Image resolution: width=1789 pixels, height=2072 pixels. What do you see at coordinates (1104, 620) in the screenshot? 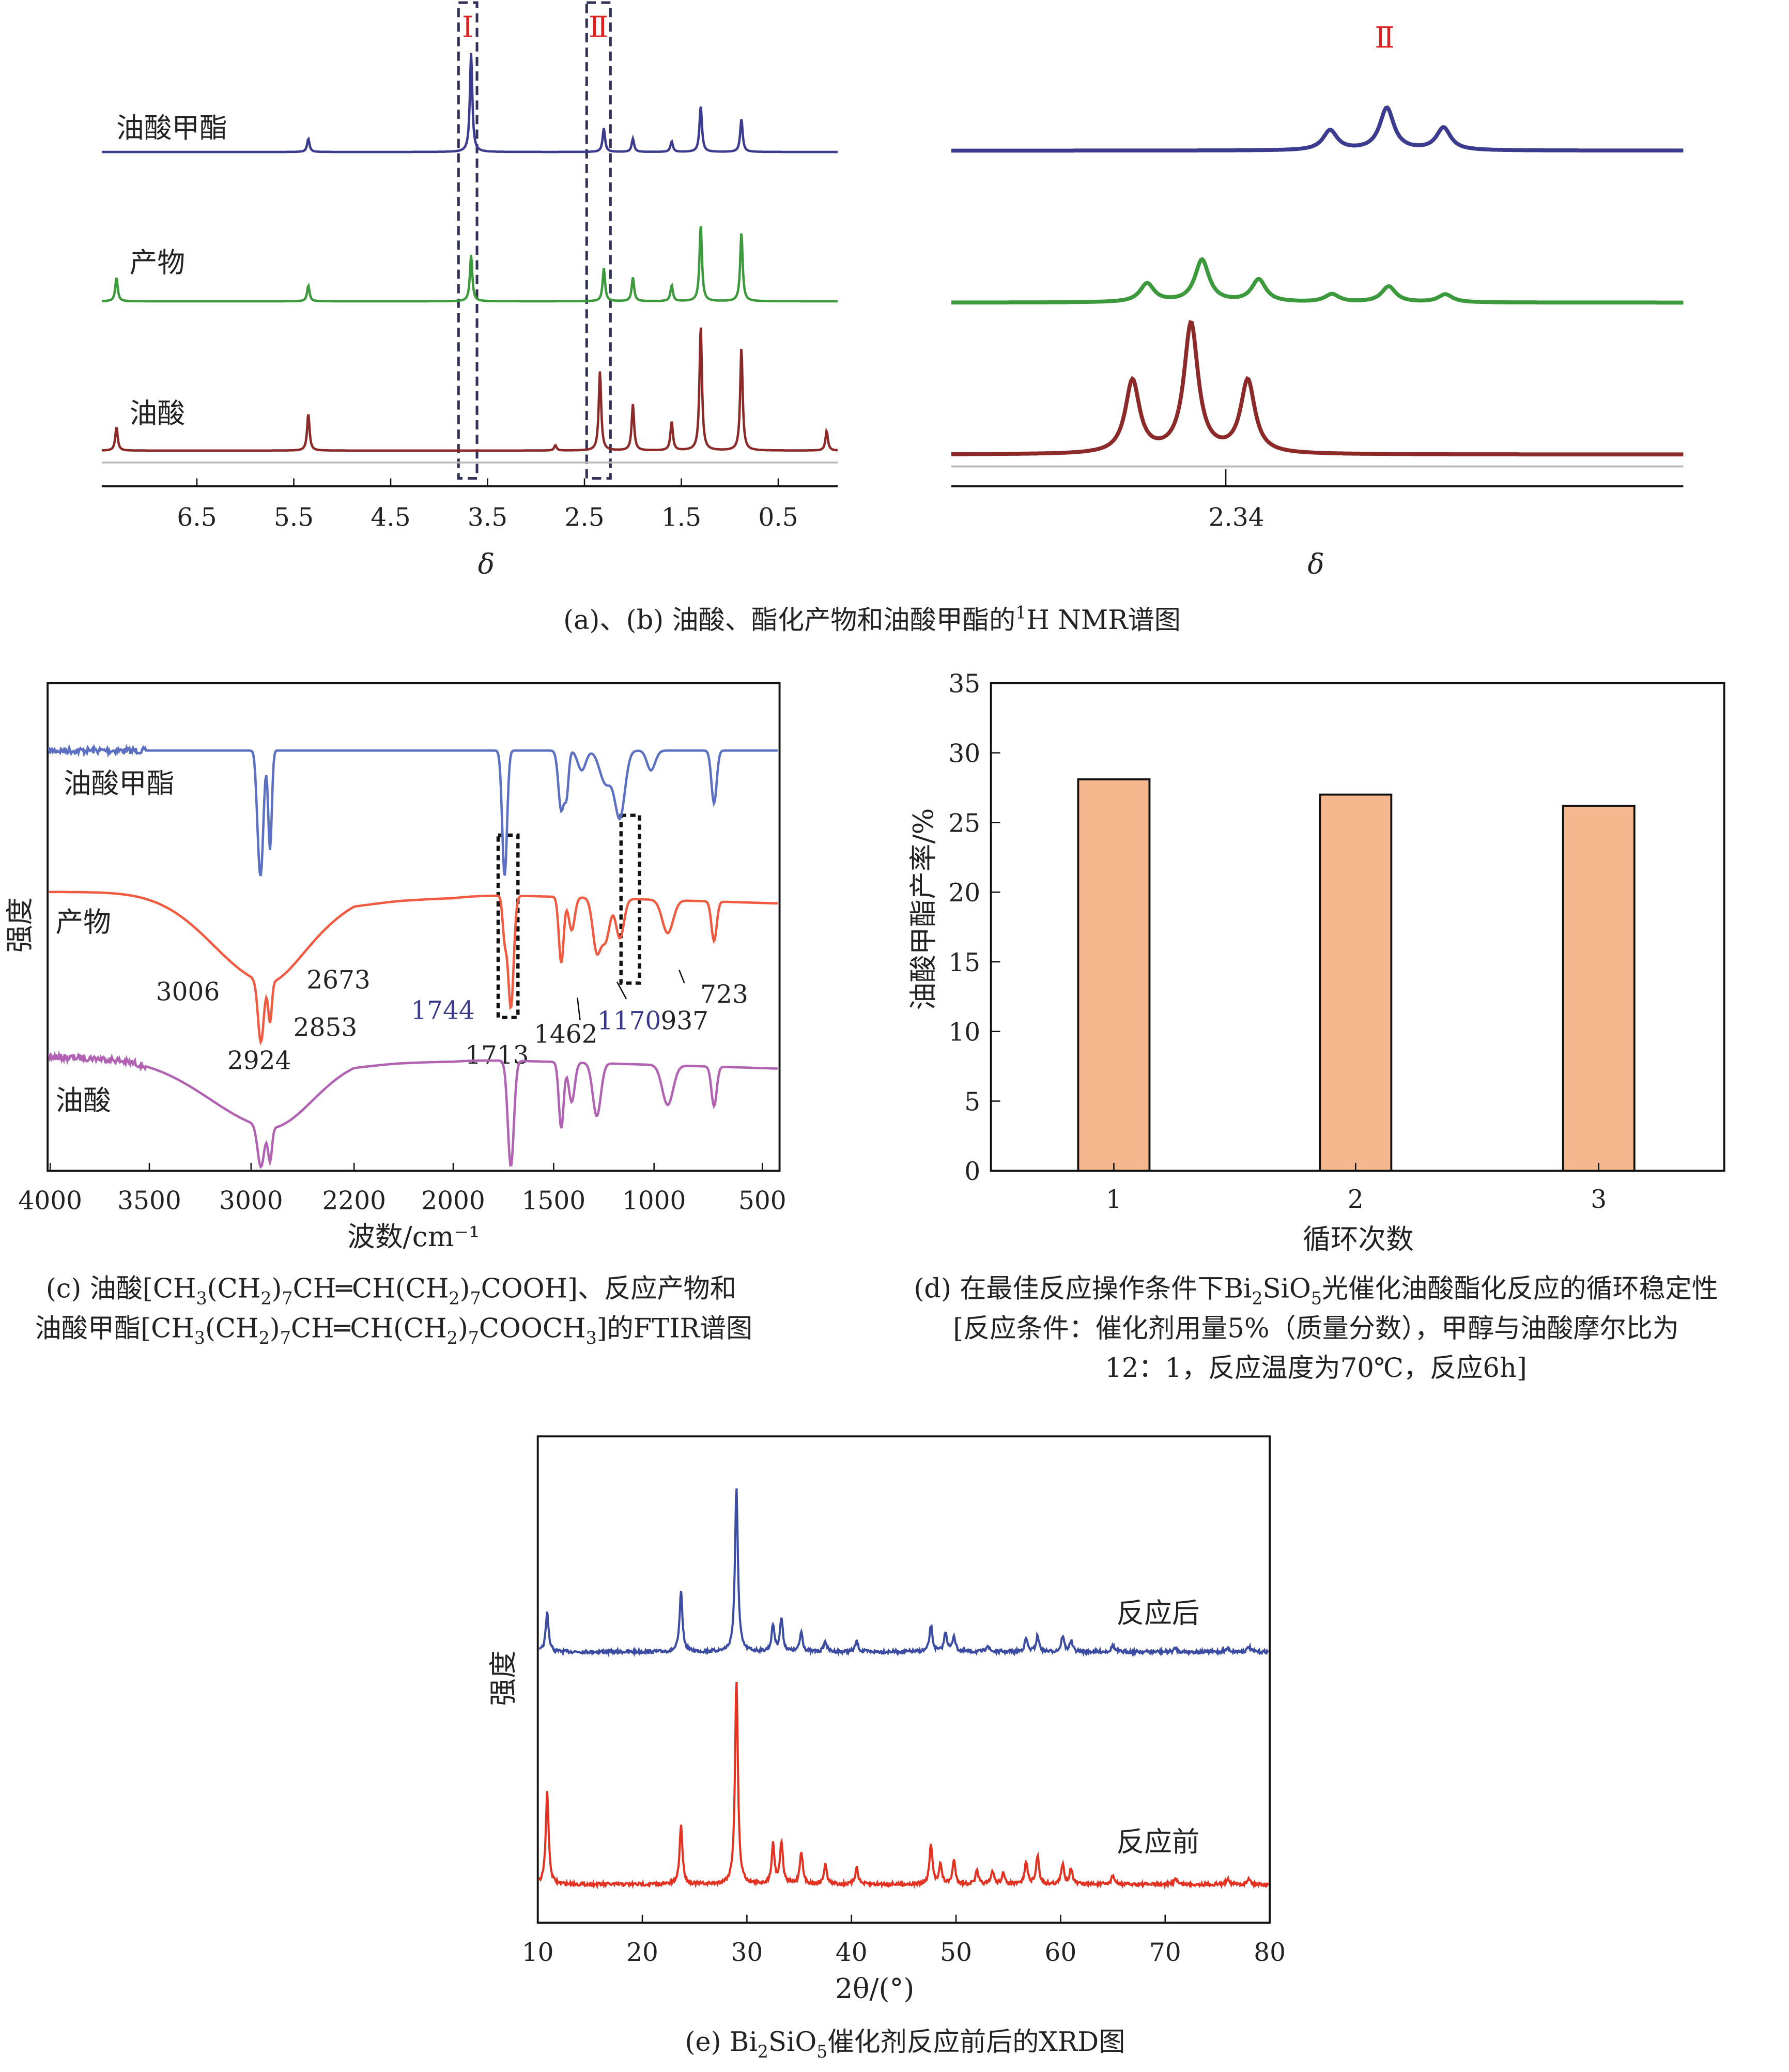
I see `caption-segment: H NMR谱图` at bounding box center [1104, 620].